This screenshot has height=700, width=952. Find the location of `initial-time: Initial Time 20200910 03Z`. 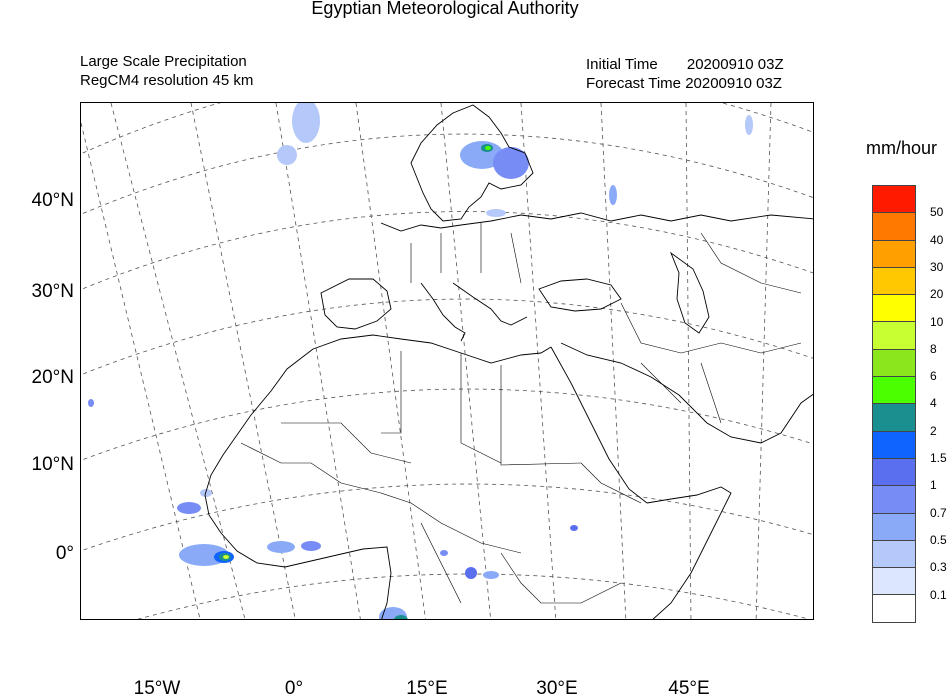

initial-time: Initial Time 20200910 03Z is located at coordinates (685, 64).